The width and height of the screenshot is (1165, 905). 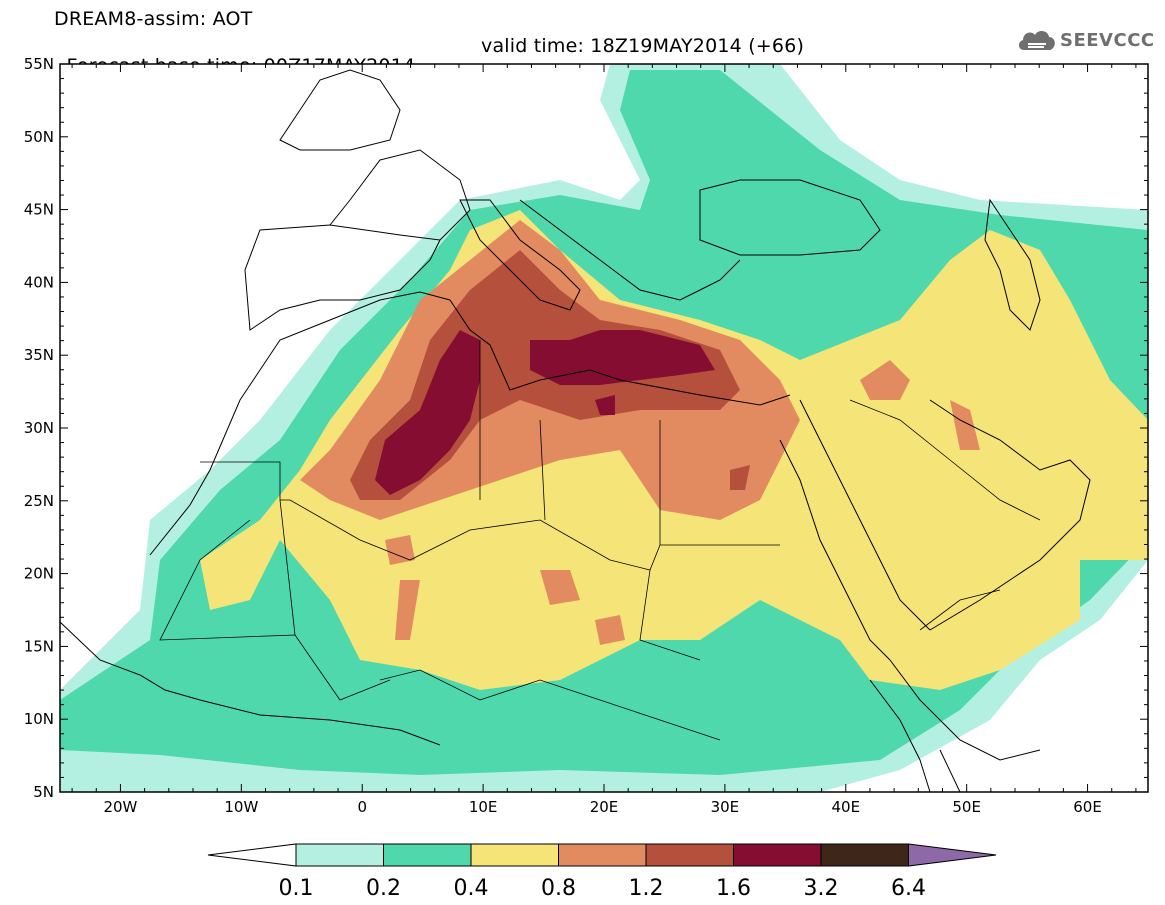 I want to click on coast-uk, so click(x=340, y=110).